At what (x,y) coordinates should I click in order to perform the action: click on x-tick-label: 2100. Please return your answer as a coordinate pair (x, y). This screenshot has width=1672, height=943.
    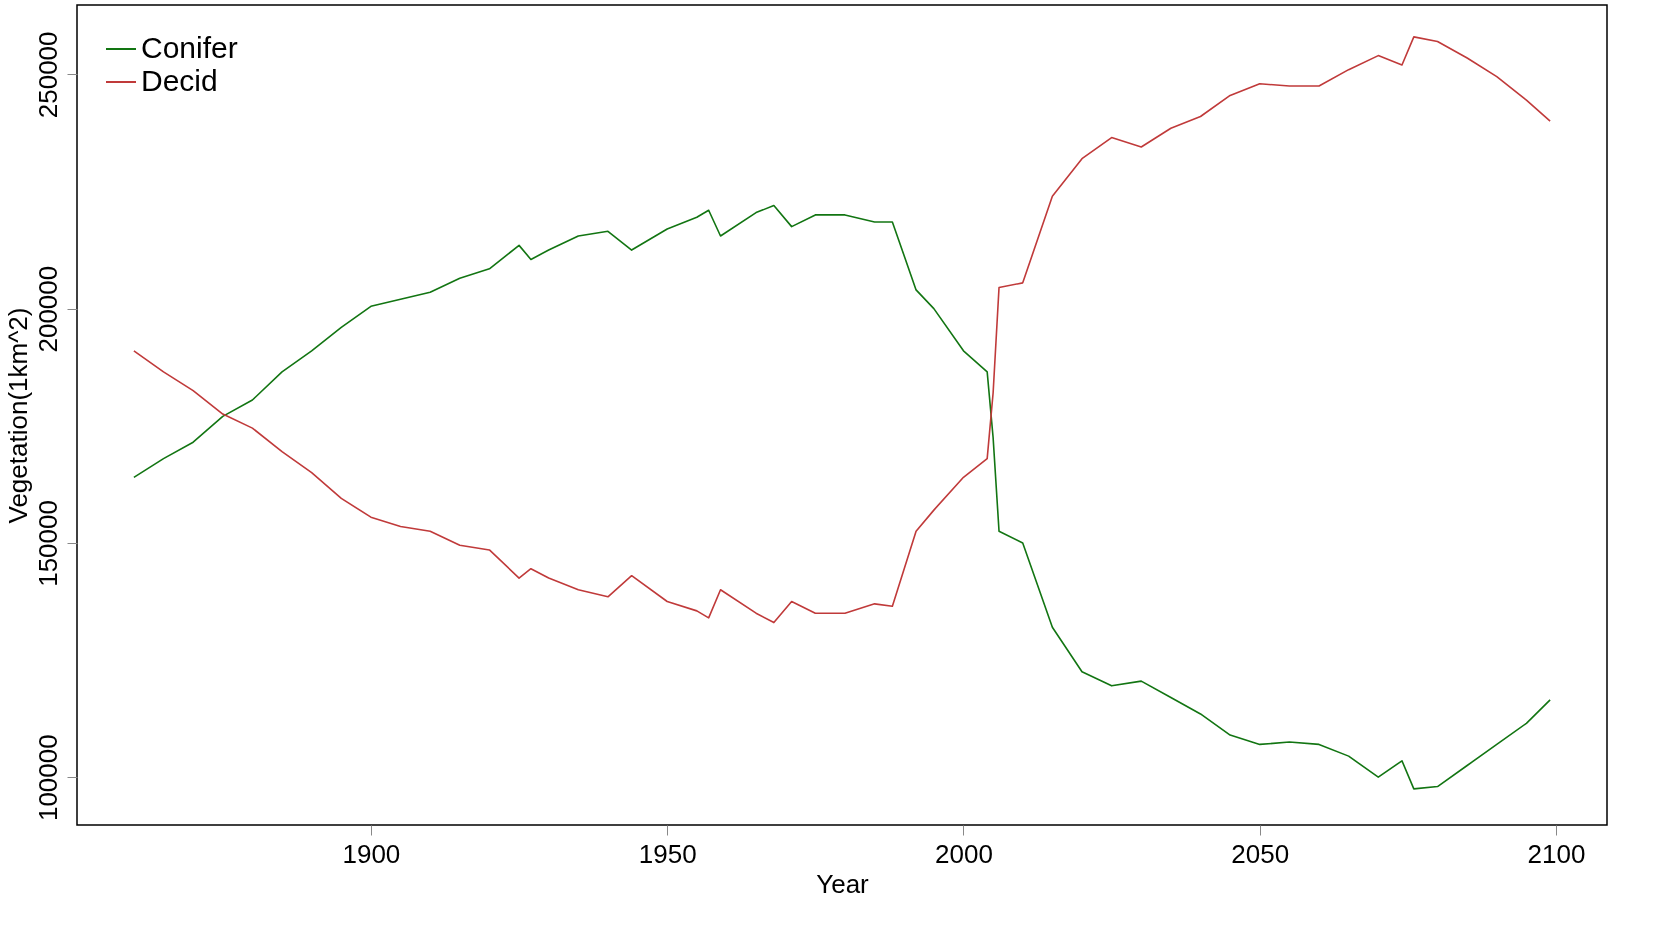
    Looking at the image, I should click on (1556, 853).